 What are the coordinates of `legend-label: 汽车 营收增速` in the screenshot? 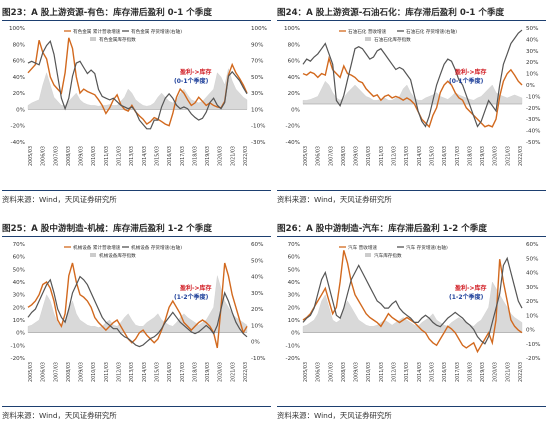 It's located at (362, 247).